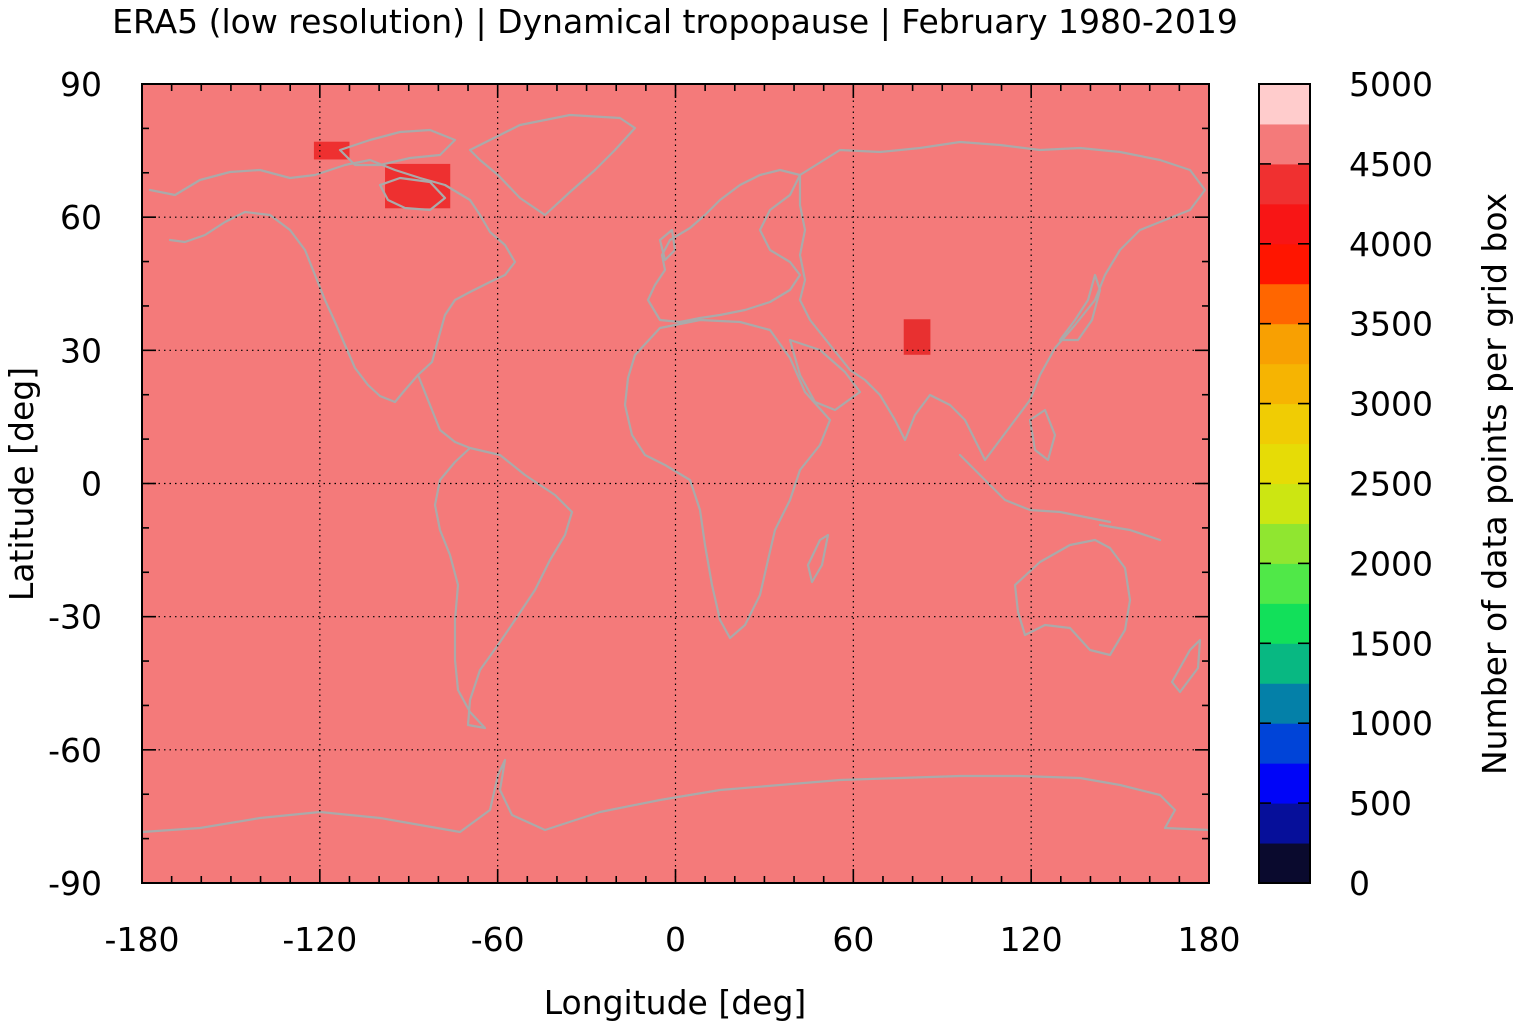 The width and height of the screenshot is (1519, 1029). Describe the element at coordinates (91, 484) in the screenshot. I see `y-tick-label-3: 0` at that location.